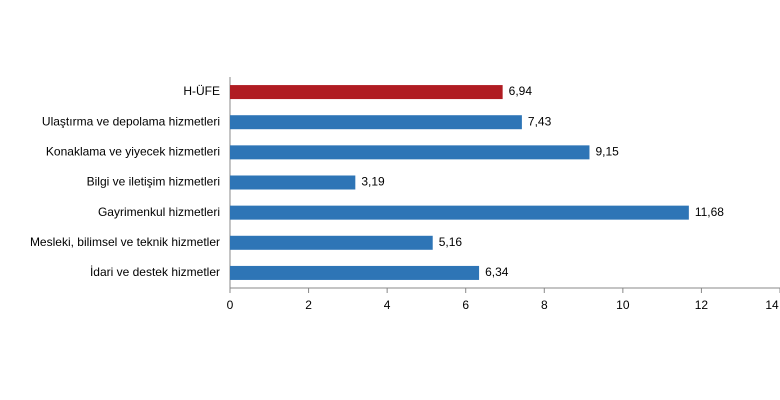 This screenshot has width=780, height=400. I want to click on x-tick-label: 4, so click(387, 305).